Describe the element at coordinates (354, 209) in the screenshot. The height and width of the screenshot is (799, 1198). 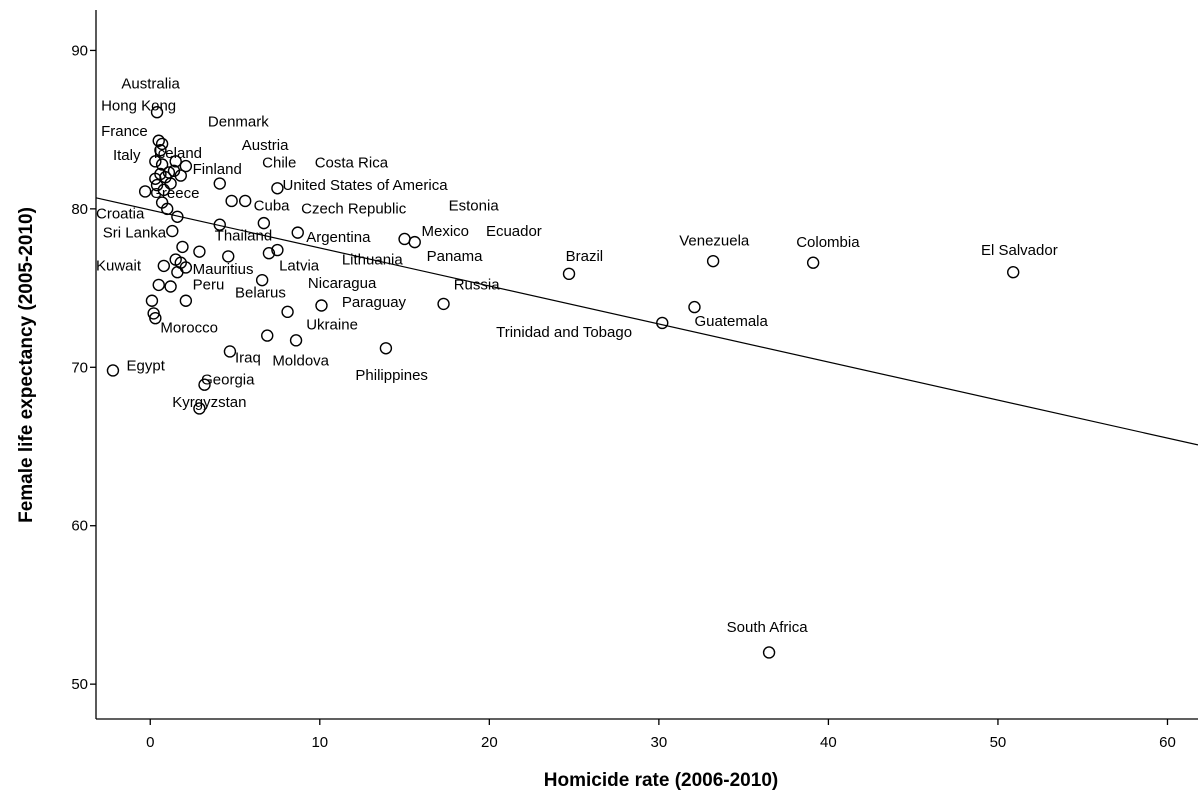
I see `point-label: Czech Republic` at that location.